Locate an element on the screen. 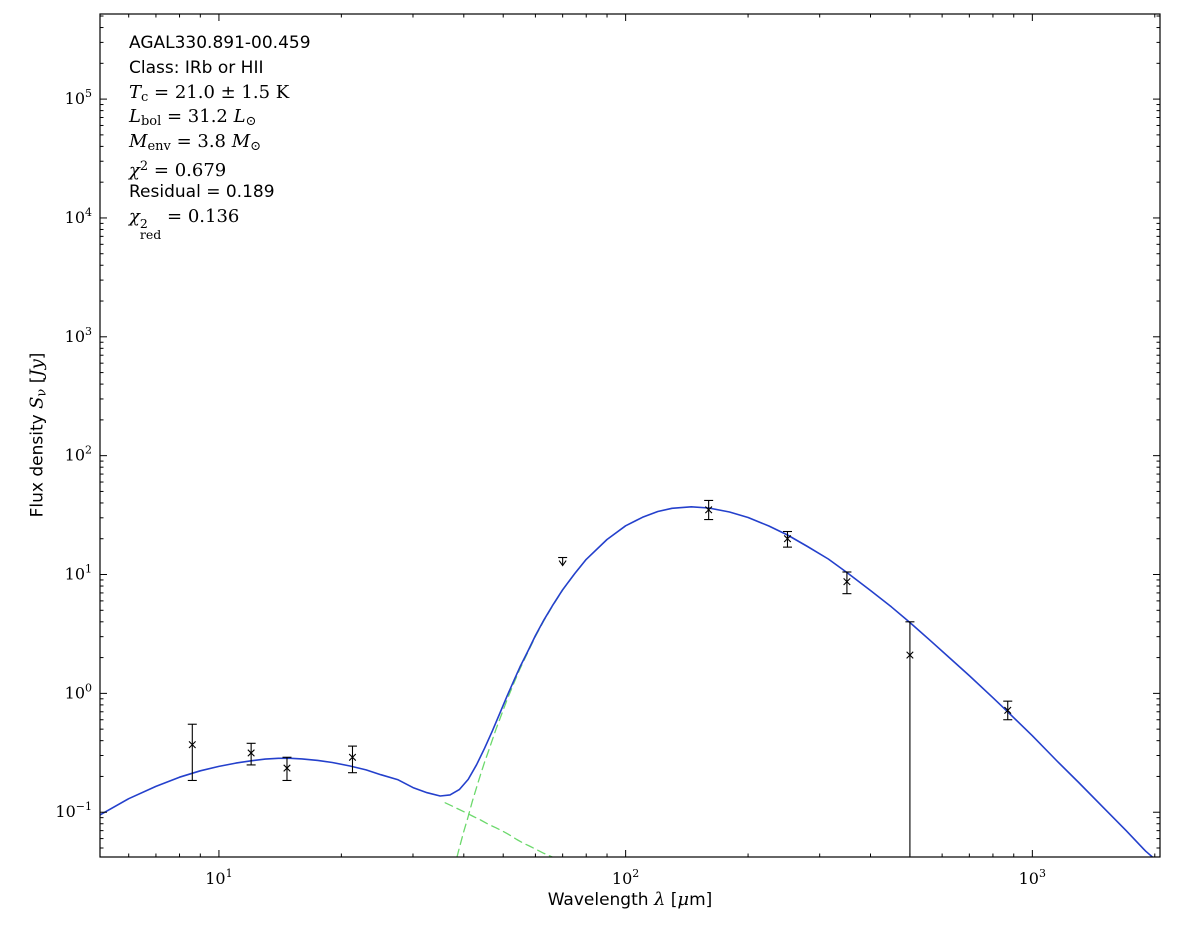 This screenshot has height=933, width=1200. annotation-line: Tc = 21.0 ± 1.5 K is located at coordinates (220, 93).